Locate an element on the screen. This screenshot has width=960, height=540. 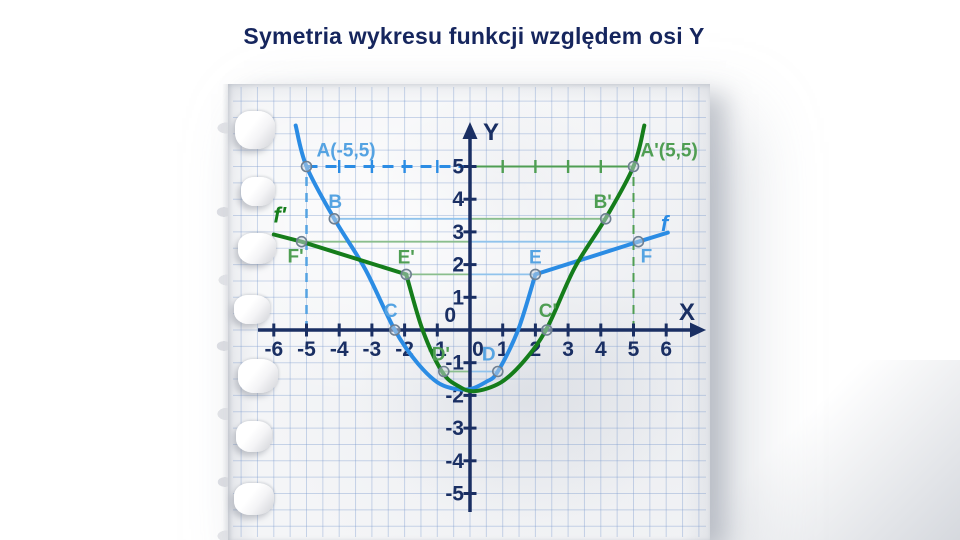
point-label: F is located at coordinates (647, 257).